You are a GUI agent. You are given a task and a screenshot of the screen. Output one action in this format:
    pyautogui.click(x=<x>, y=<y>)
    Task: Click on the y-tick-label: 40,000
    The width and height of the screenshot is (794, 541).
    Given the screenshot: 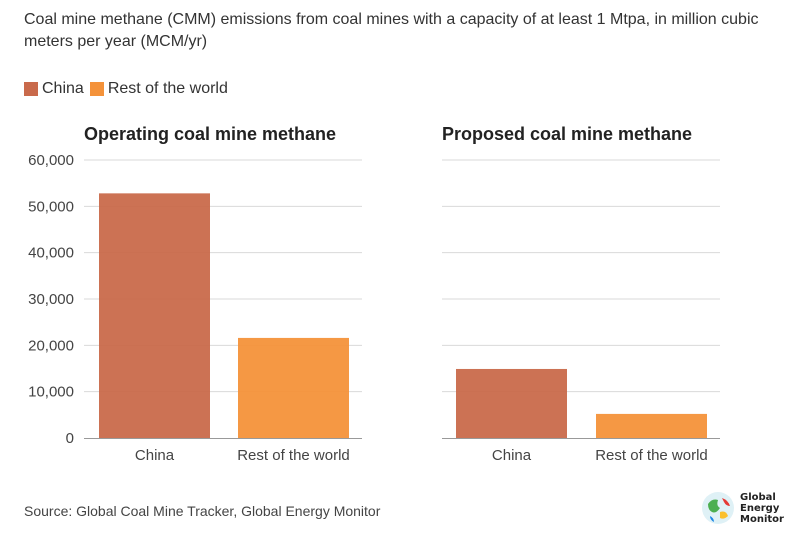 What is the action you would take?
    pyautogui.click(x=51, y=253)
    